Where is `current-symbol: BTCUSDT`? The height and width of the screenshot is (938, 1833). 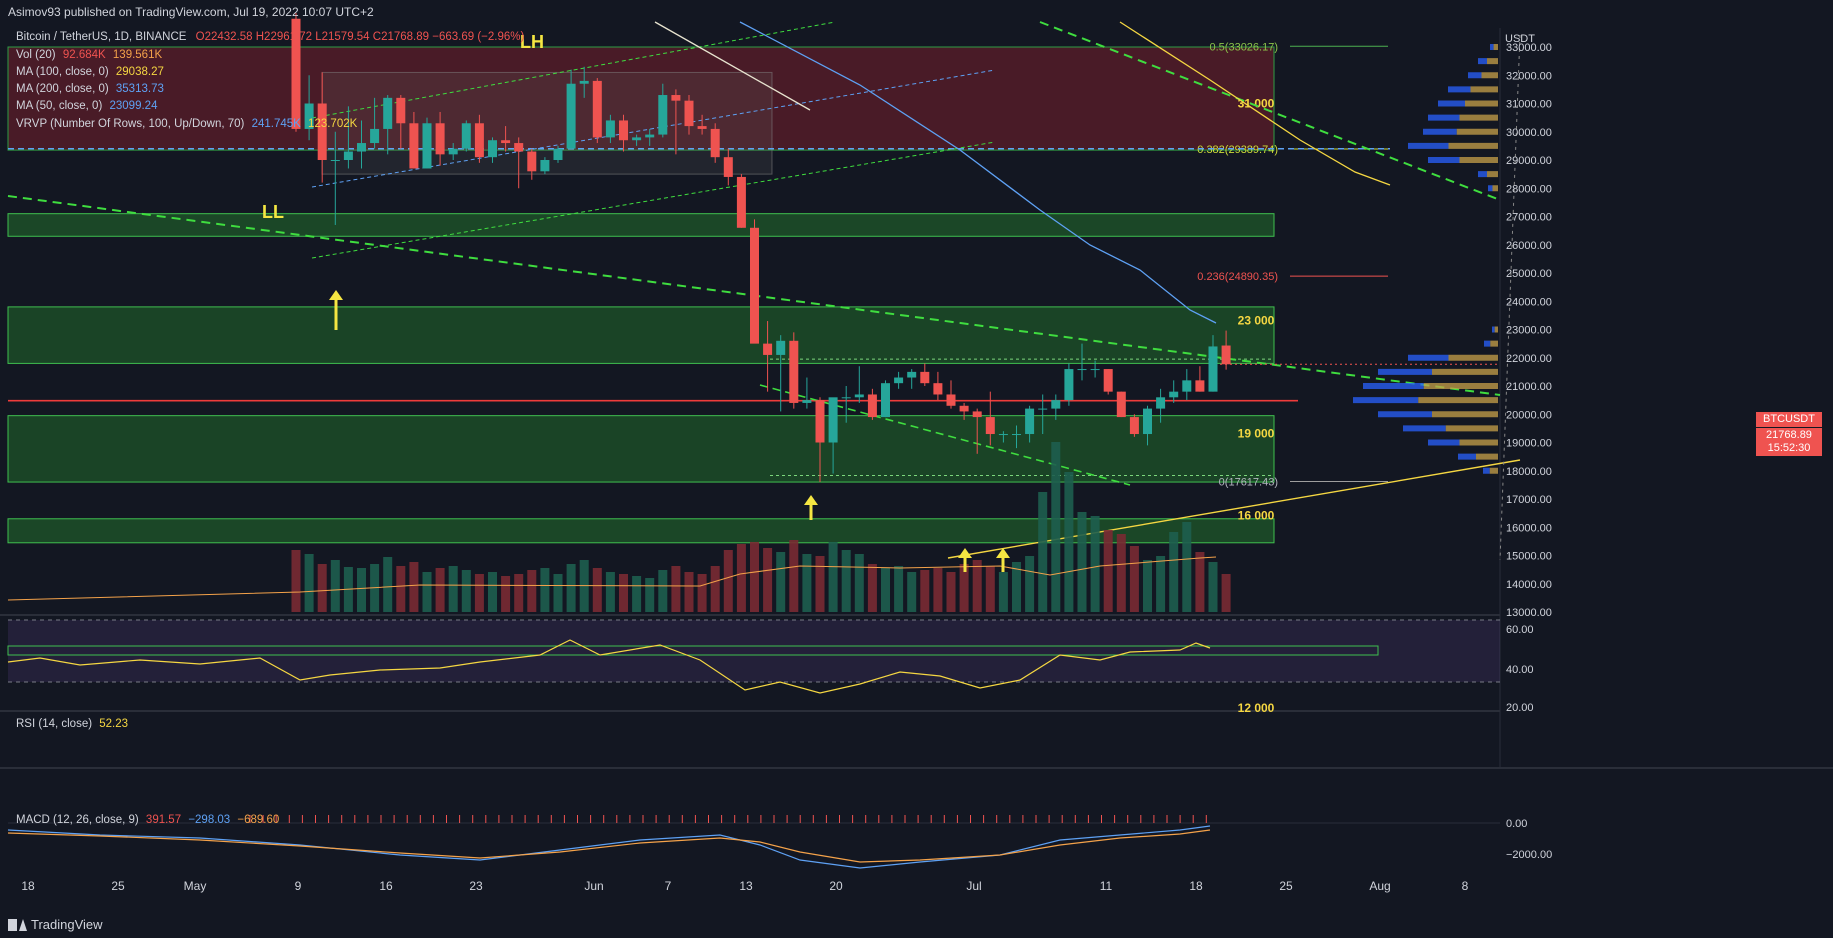
current-symbol: BTCUSDT is located at coordinates (1789, 419).